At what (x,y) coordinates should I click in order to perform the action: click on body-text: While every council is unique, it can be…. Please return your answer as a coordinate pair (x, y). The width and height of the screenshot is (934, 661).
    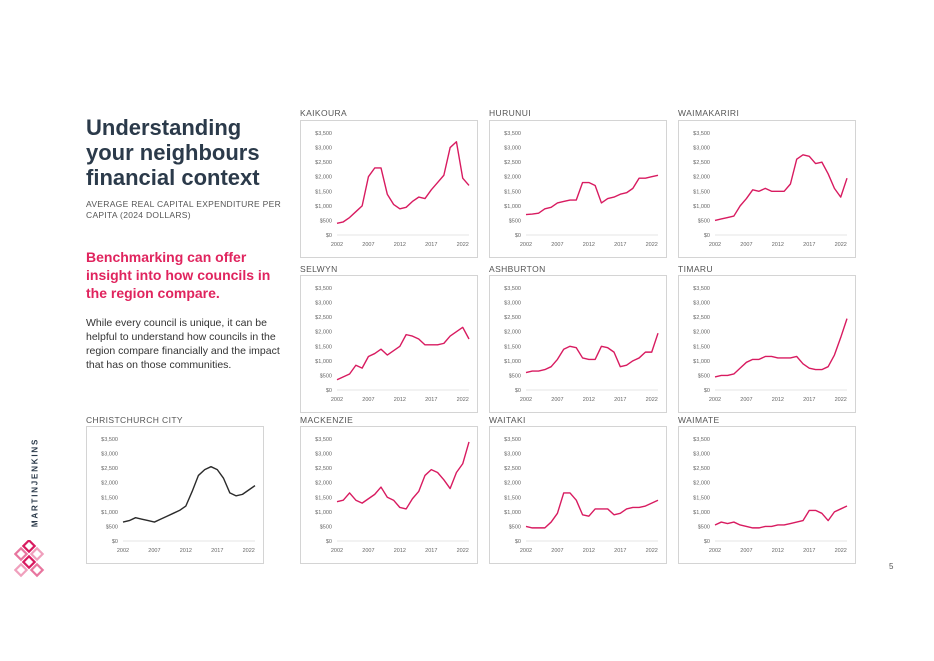
    Looking at the image, I should click on (183, 344).